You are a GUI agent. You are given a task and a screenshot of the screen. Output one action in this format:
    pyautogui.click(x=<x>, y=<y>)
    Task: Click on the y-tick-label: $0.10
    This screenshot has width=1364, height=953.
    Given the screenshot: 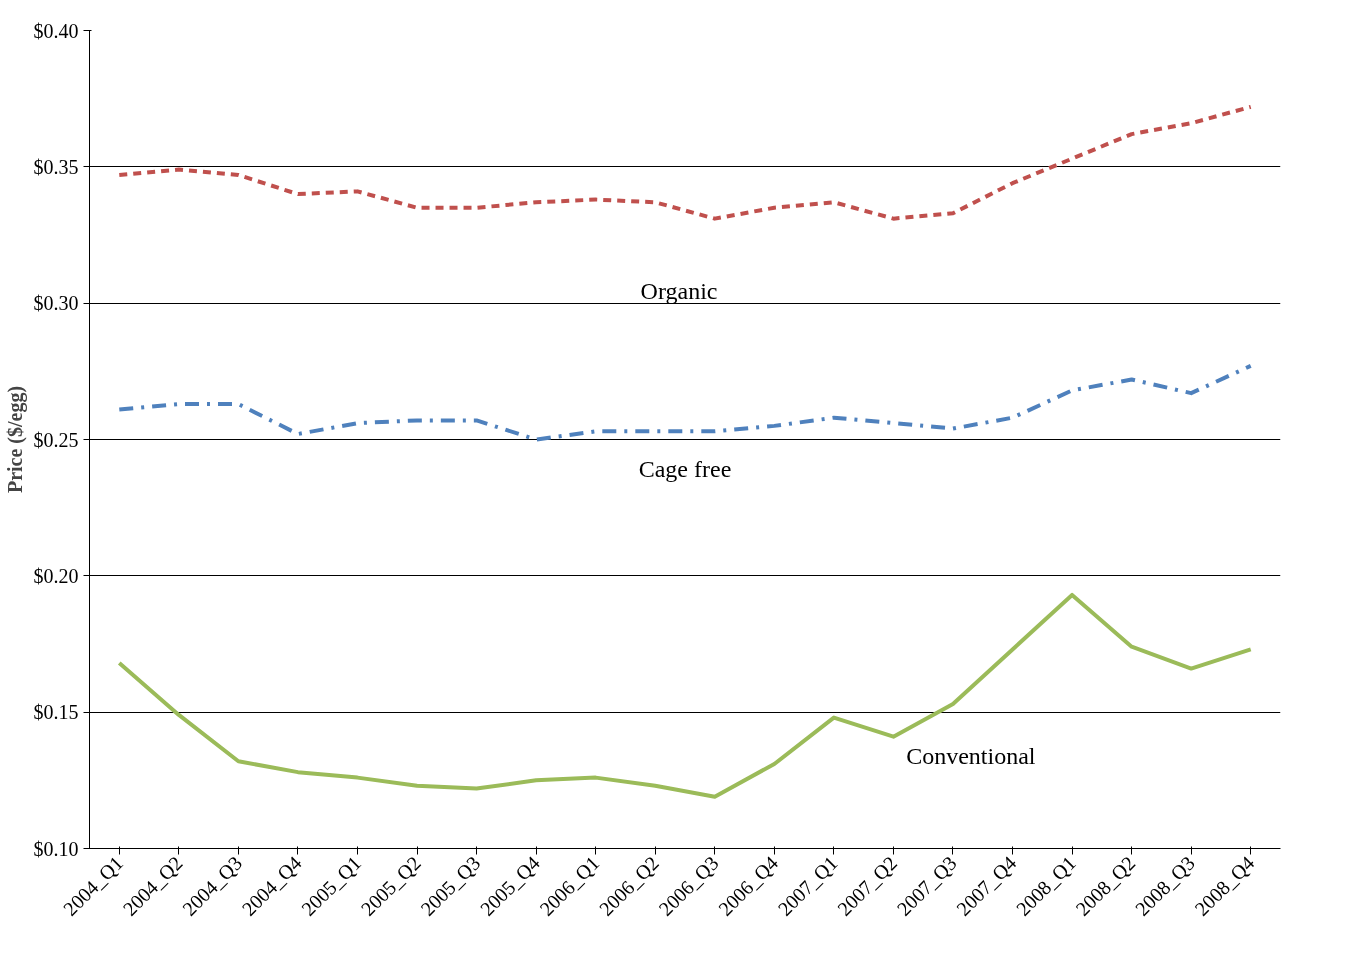 What is the action you would take?
    pyautogui.click(x=56, y=848)
    